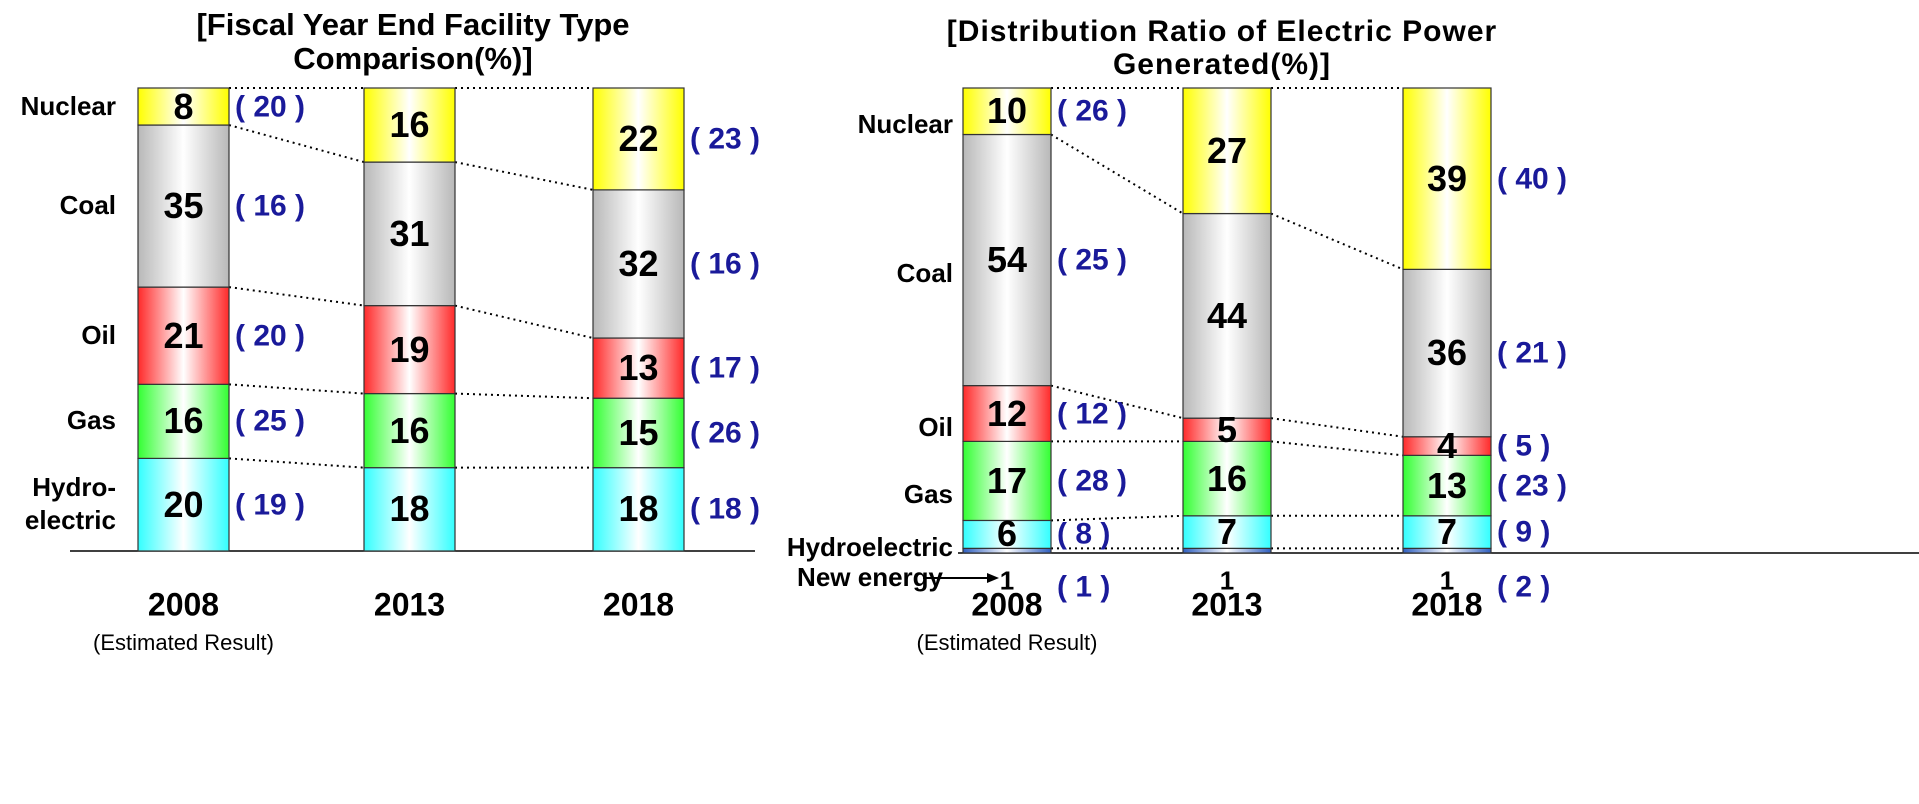 Image resolution: width=1919 pixels, height=804 pixels. I want to click on value-label: 4, so click(1447, 446).